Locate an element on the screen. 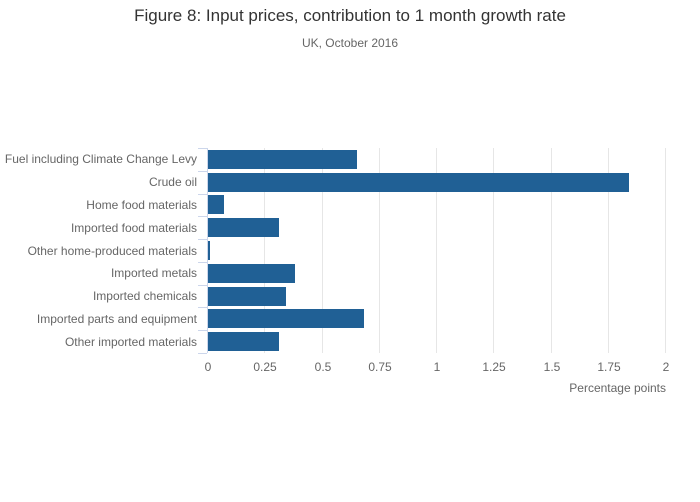  x-tick-label: 1.25 is located at coordinates (494, 367).